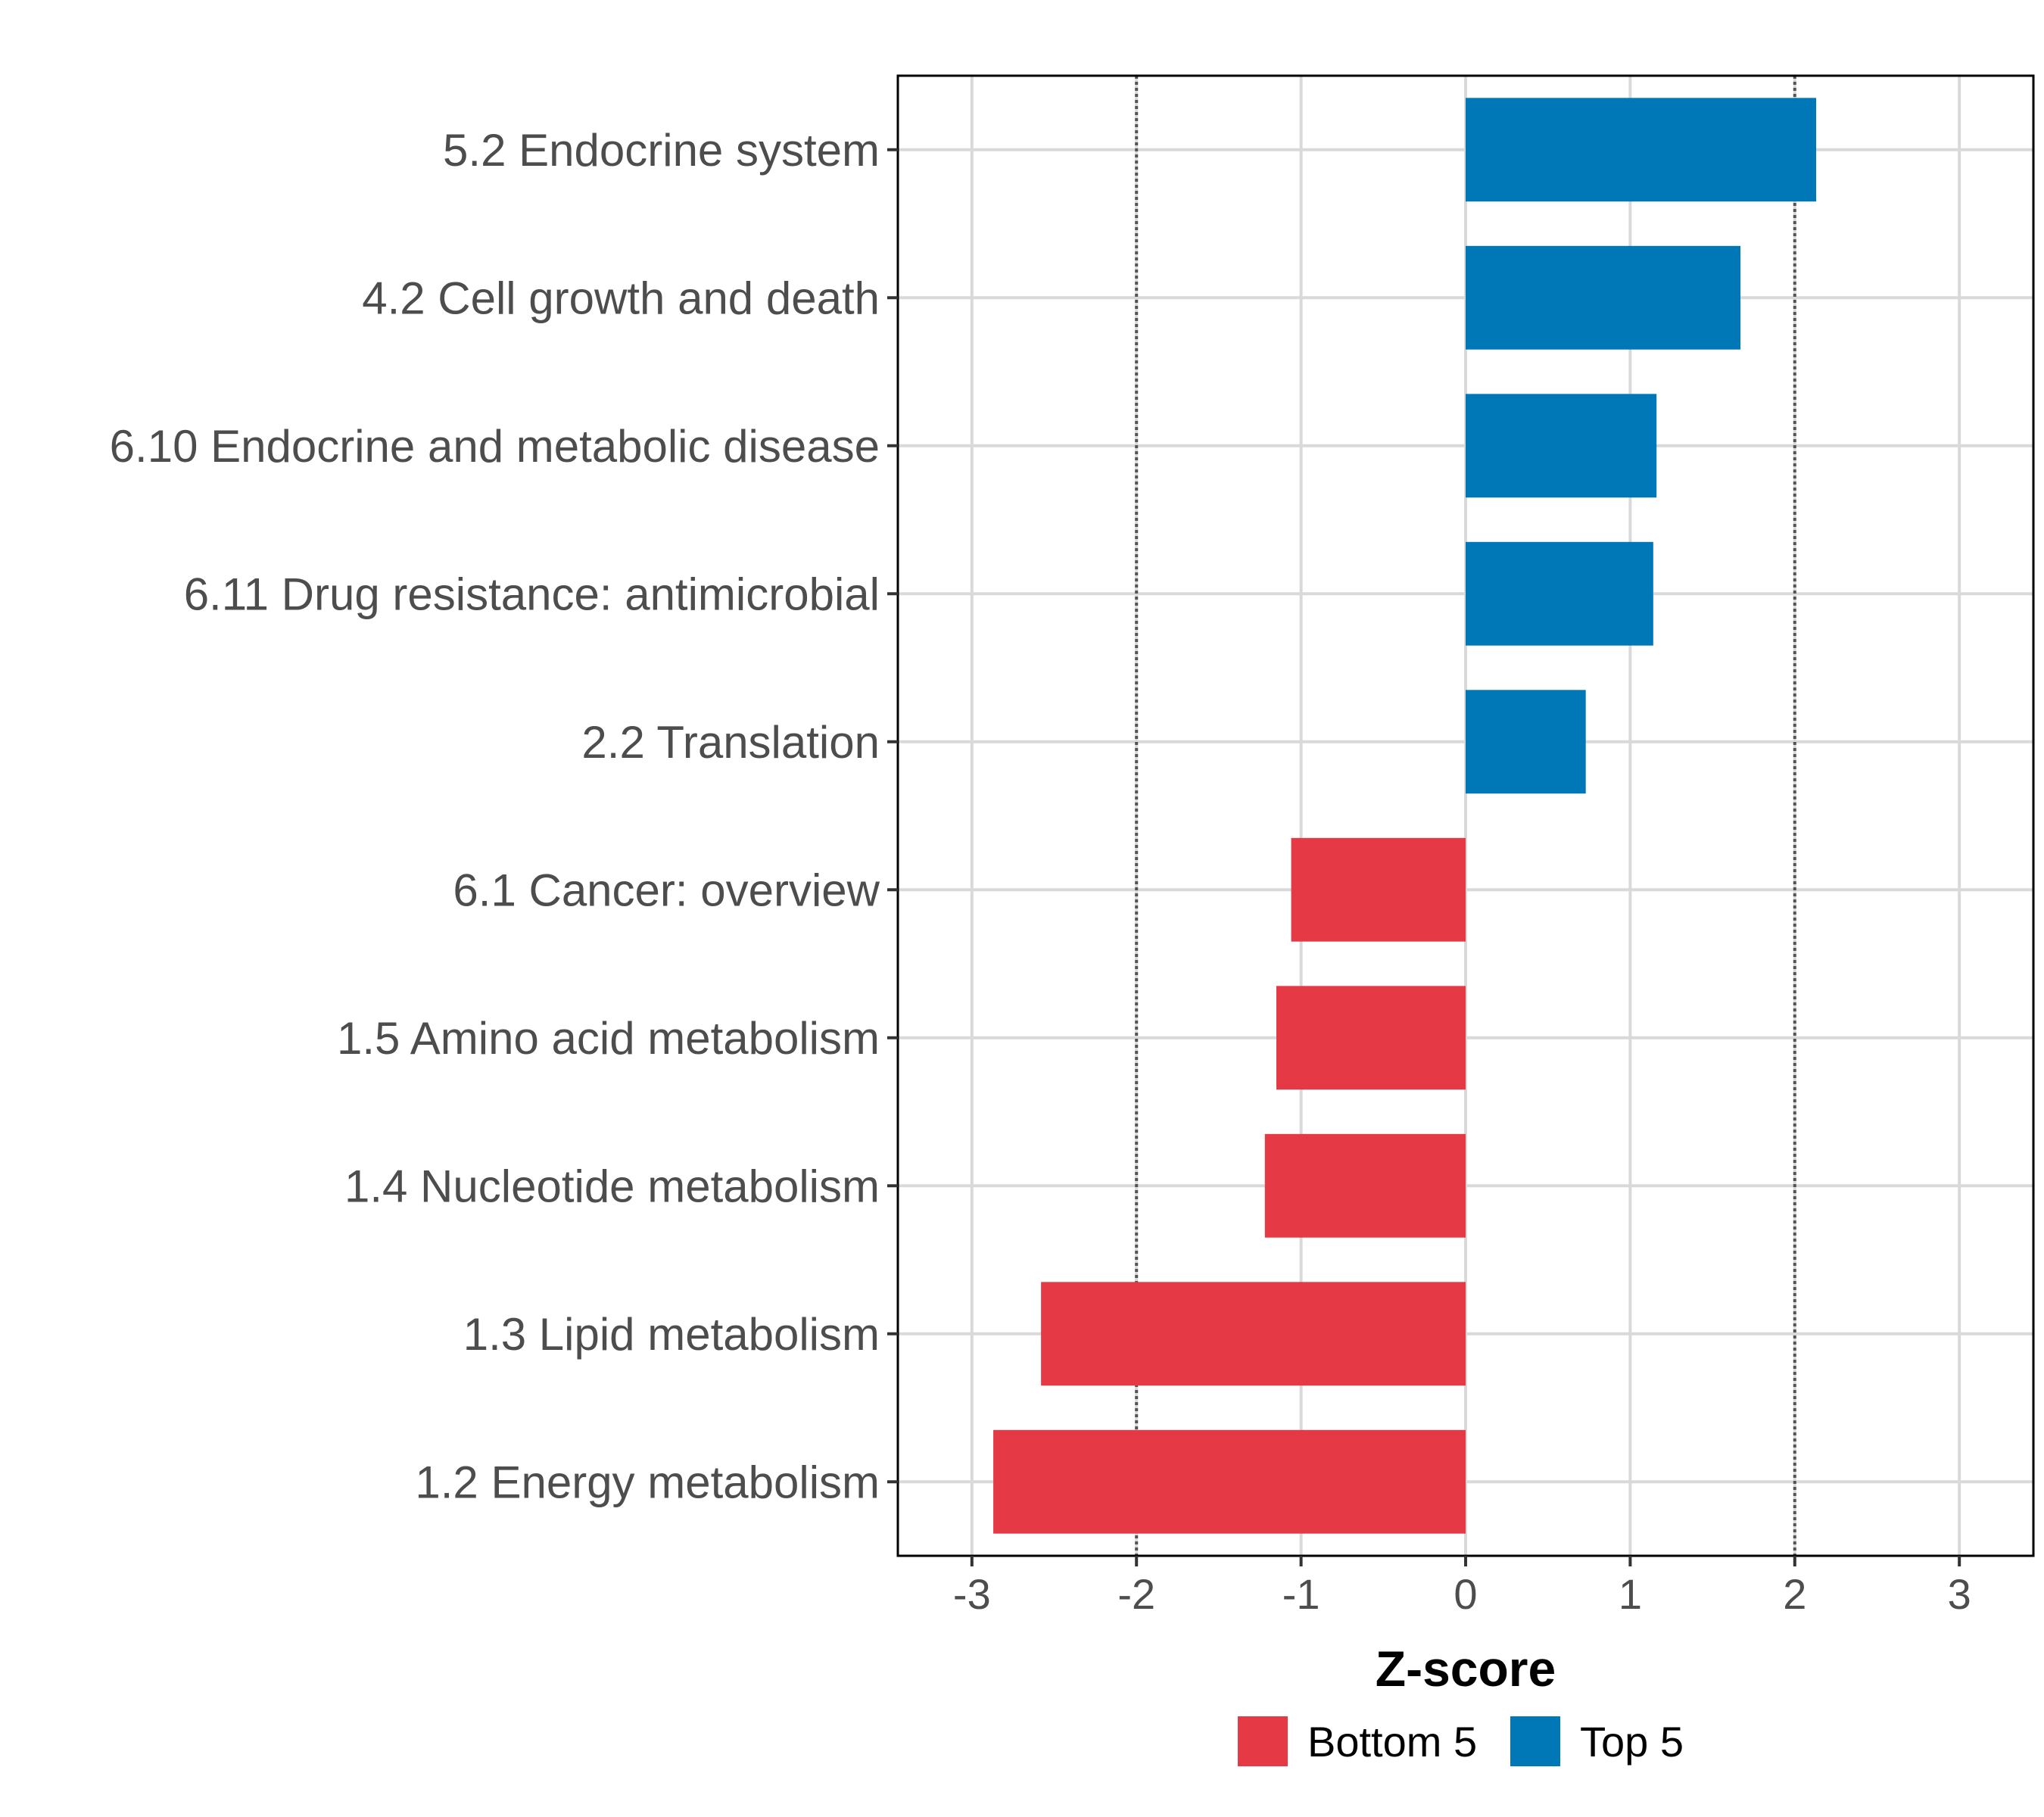 This screenshot has height=1817, width=2044. I want to click on legend-label-0: Bottom 5, so click(1392, 1742).